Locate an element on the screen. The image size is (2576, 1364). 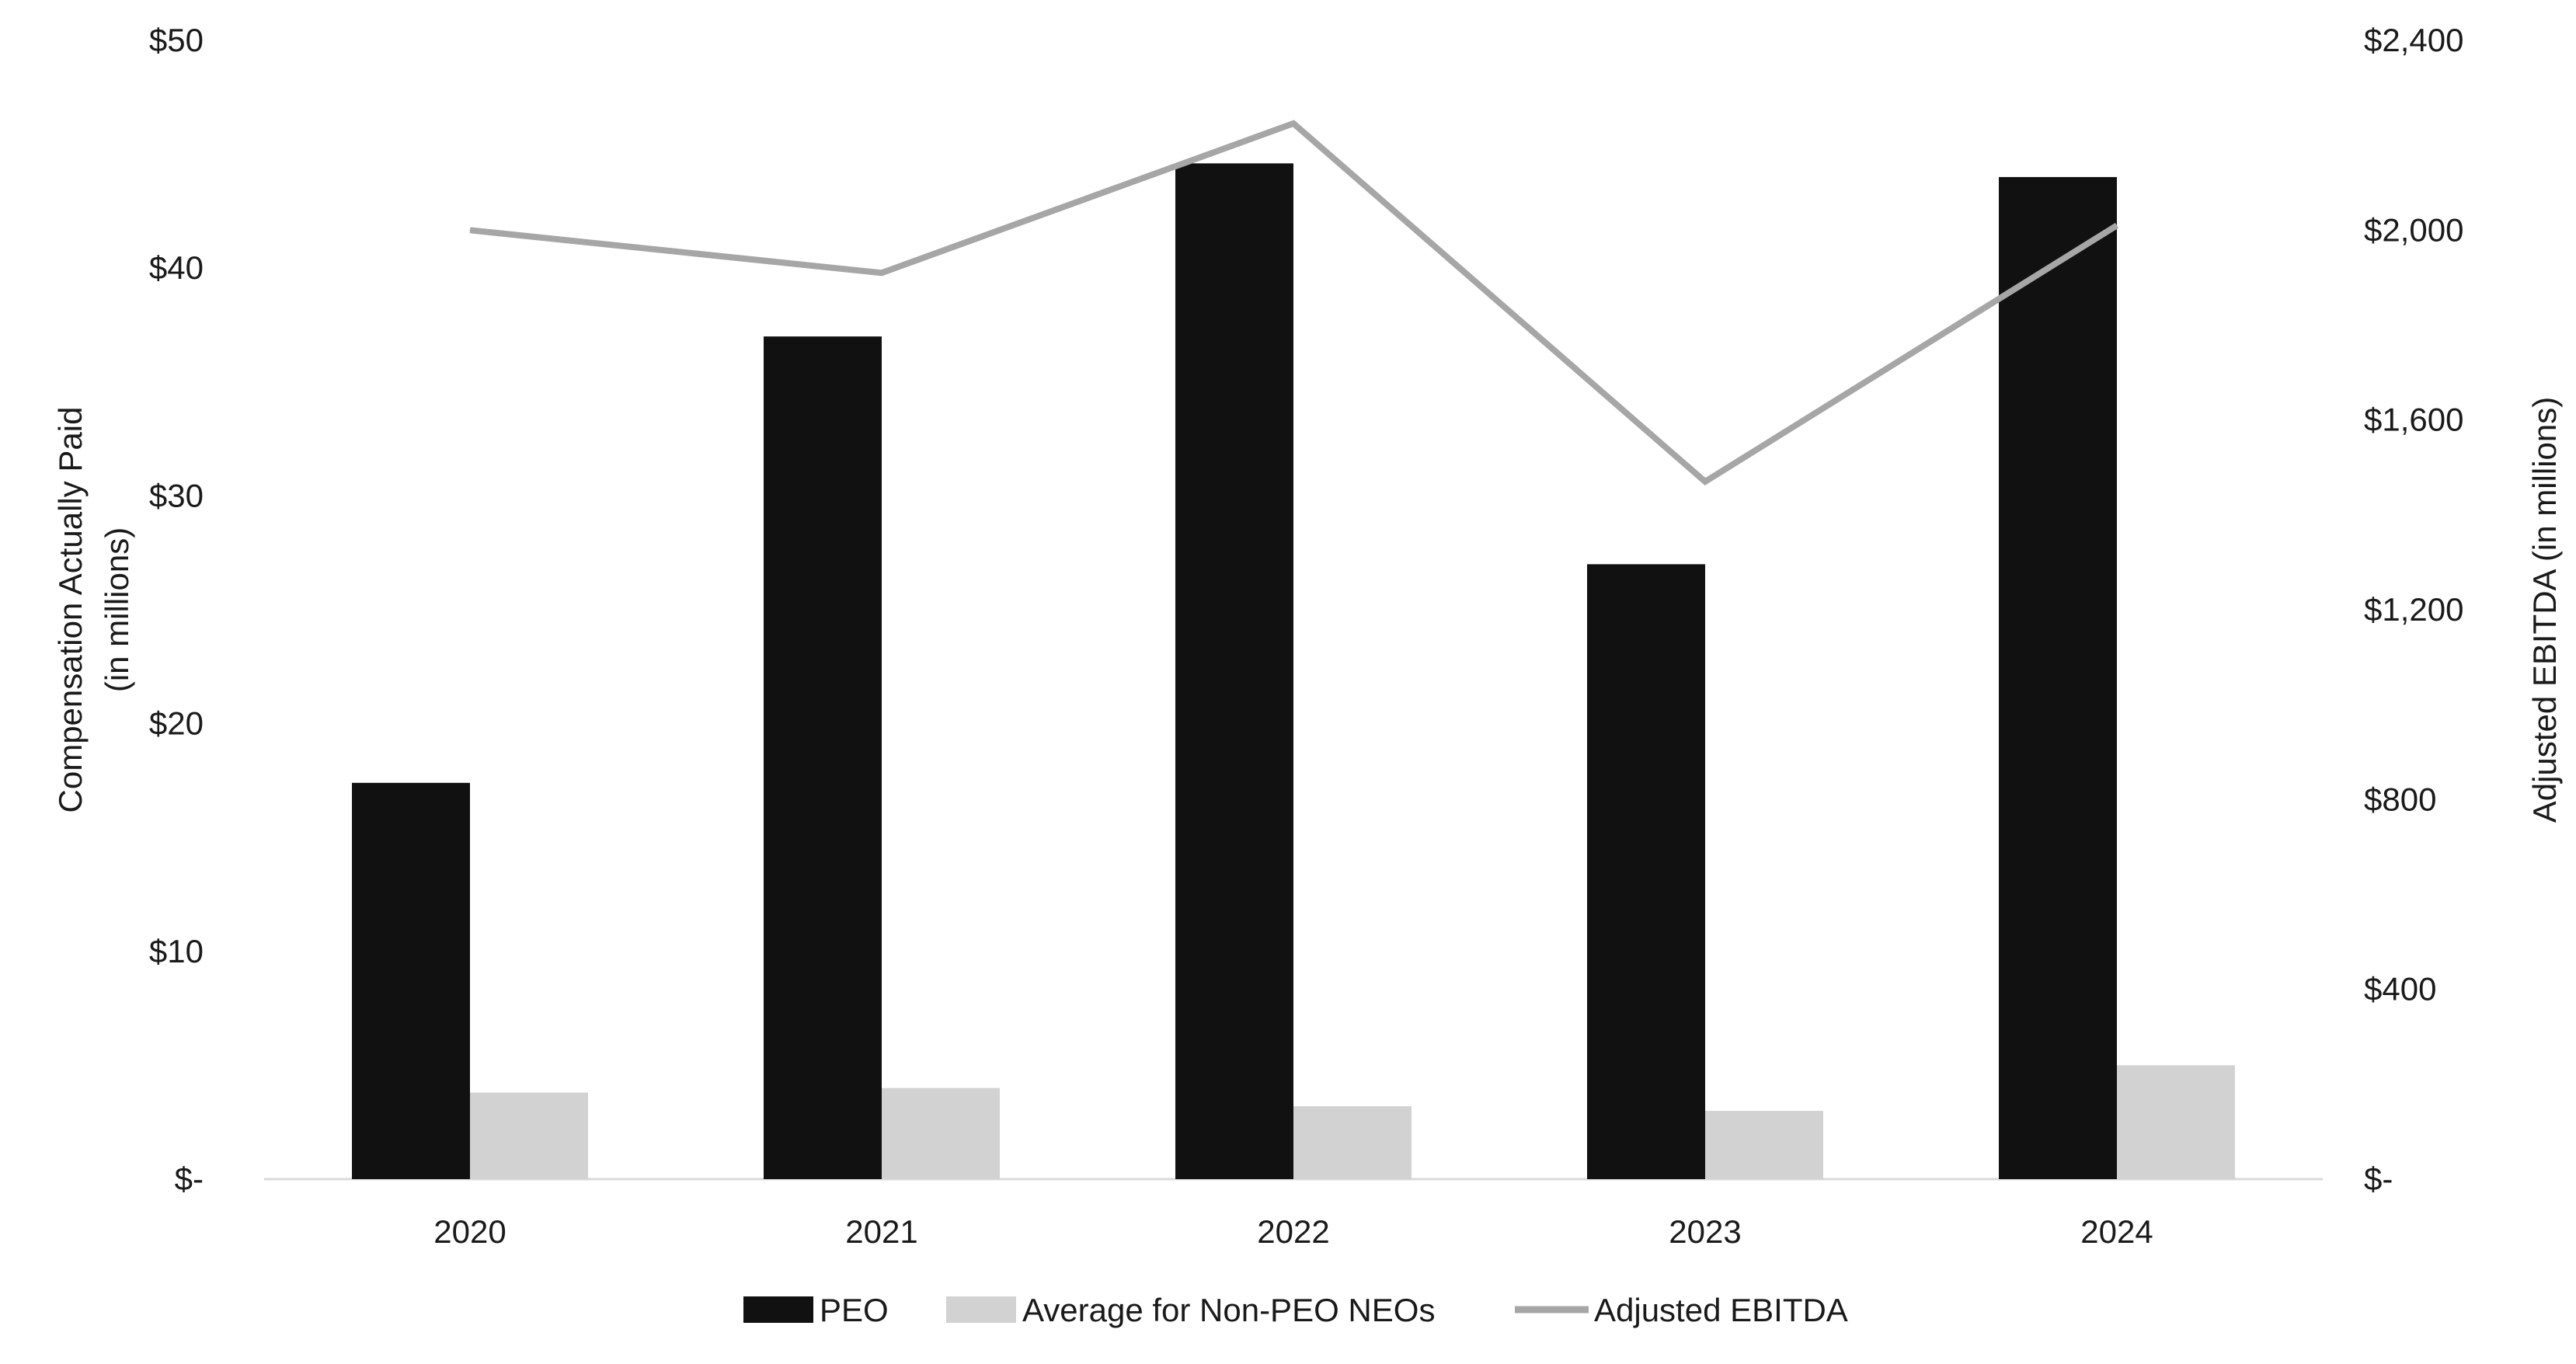
legend-swatch-non-peo is located at coordinates (981, 1309).